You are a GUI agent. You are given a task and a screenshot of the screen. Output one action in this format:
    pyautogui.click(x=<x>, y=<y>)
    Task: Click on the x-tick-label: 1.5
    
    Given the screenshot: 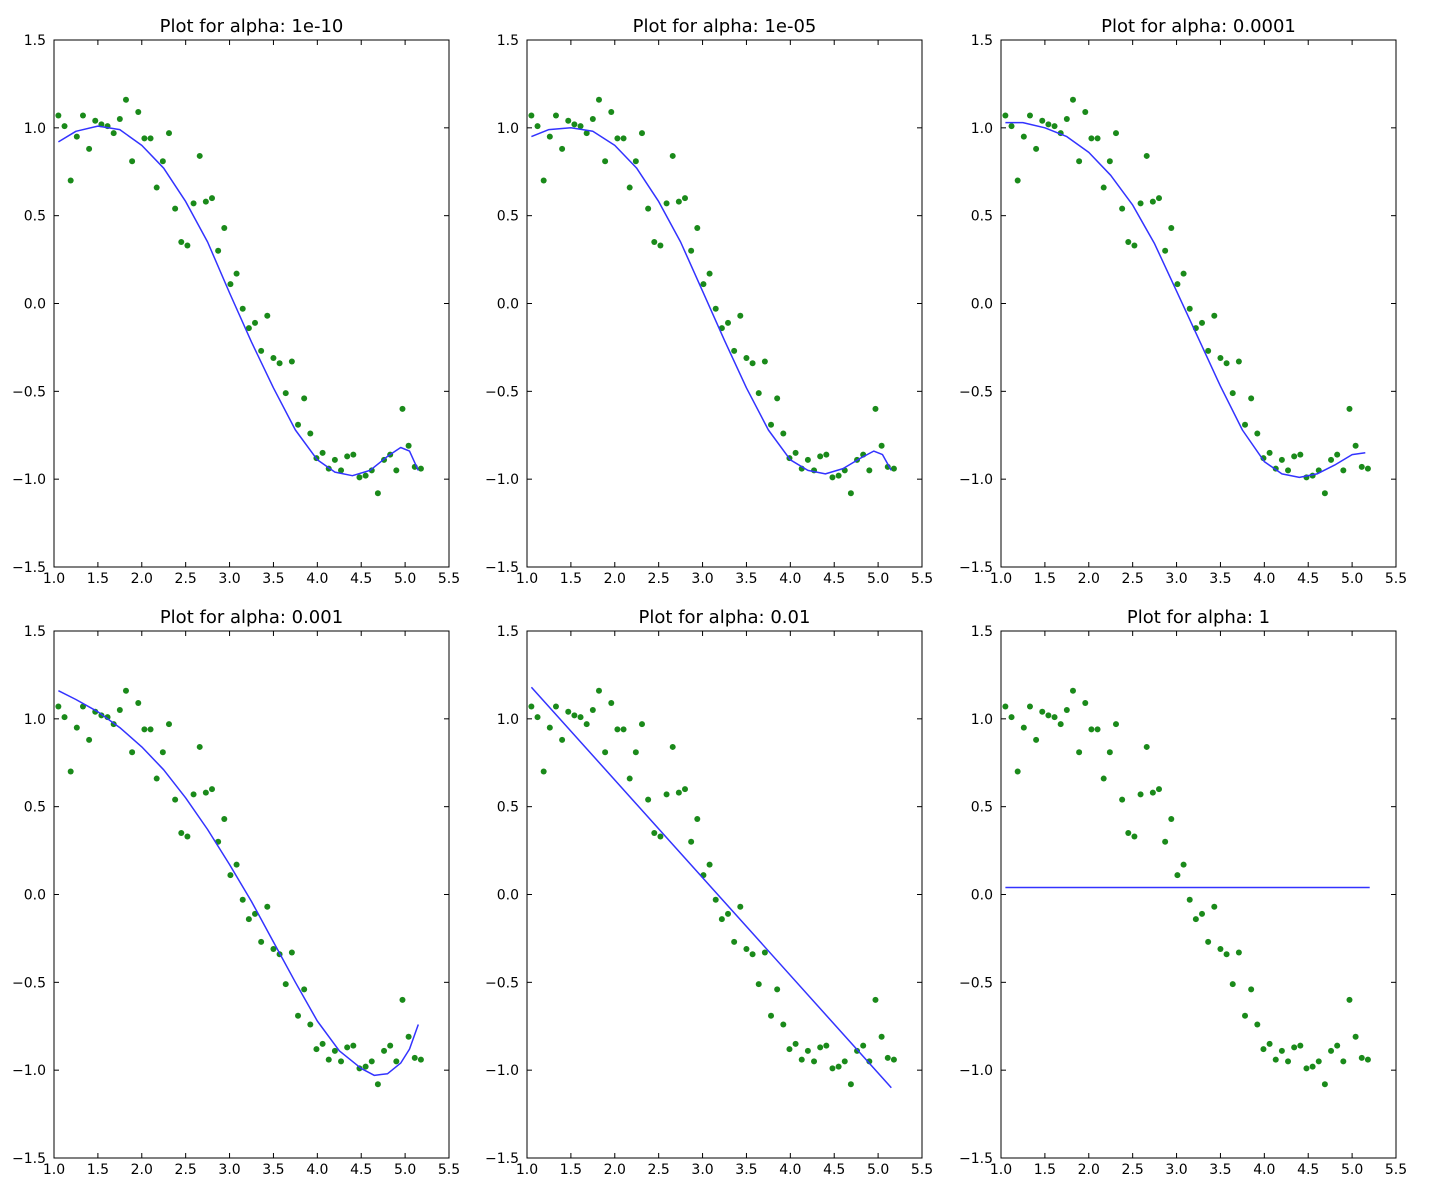 What is the action you would take?
    pyautogui.click(x=571, y=579)
    